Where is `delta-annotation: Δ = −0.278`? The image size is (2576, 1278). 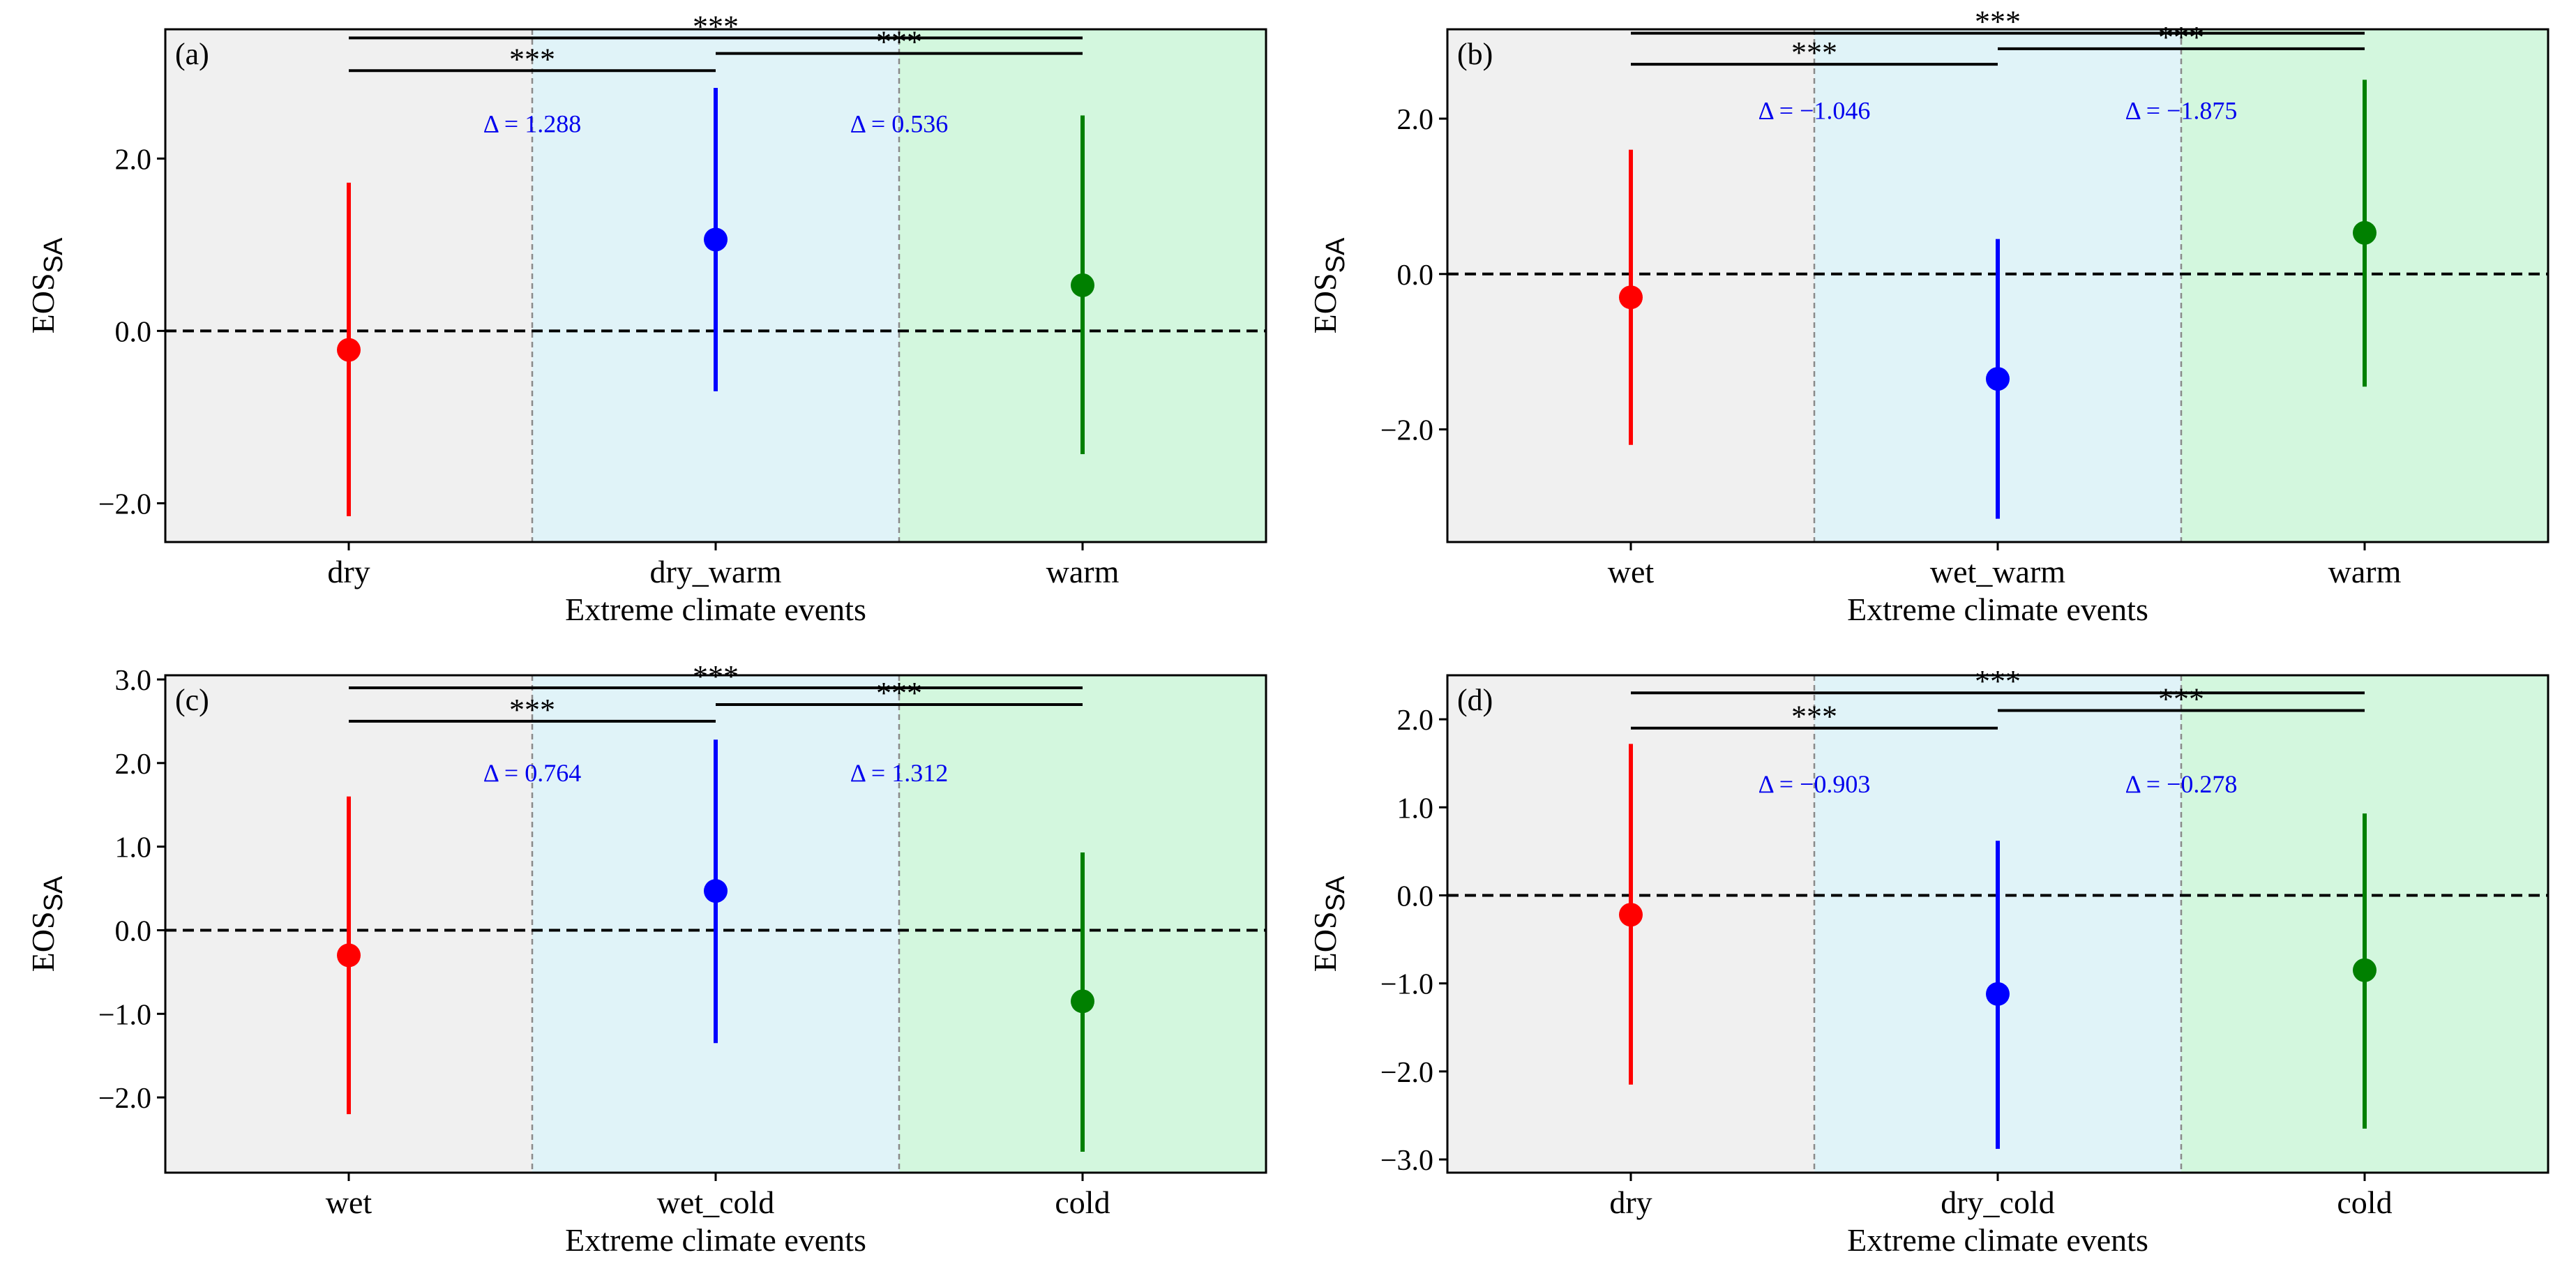
delta-annotation: Δ = −0.278 is located at coordinates (2181, 784).